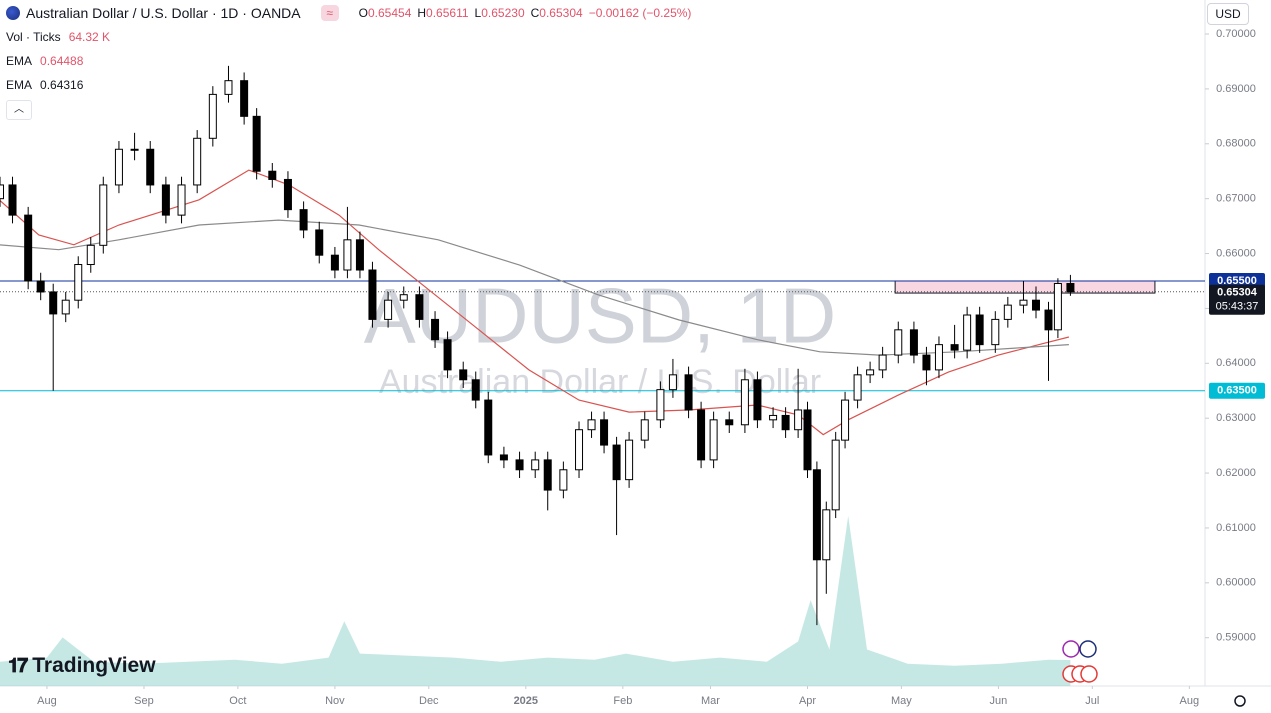 This screenshot has height=713, width=1271. What do you see at coordinates (1236, 363) in the screenshot?
I see `y-tick-label: 0.64000` at bounding box center [1236, 363].